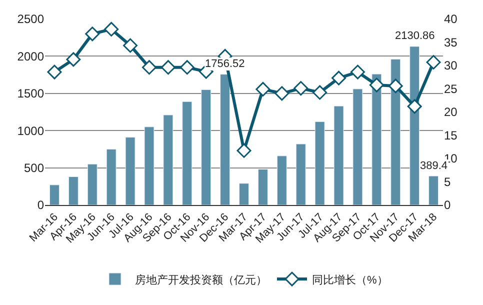  Describe the element at coordinates (30, 19) in the screenshot. I see `y-tick-label: 2500` at that location.